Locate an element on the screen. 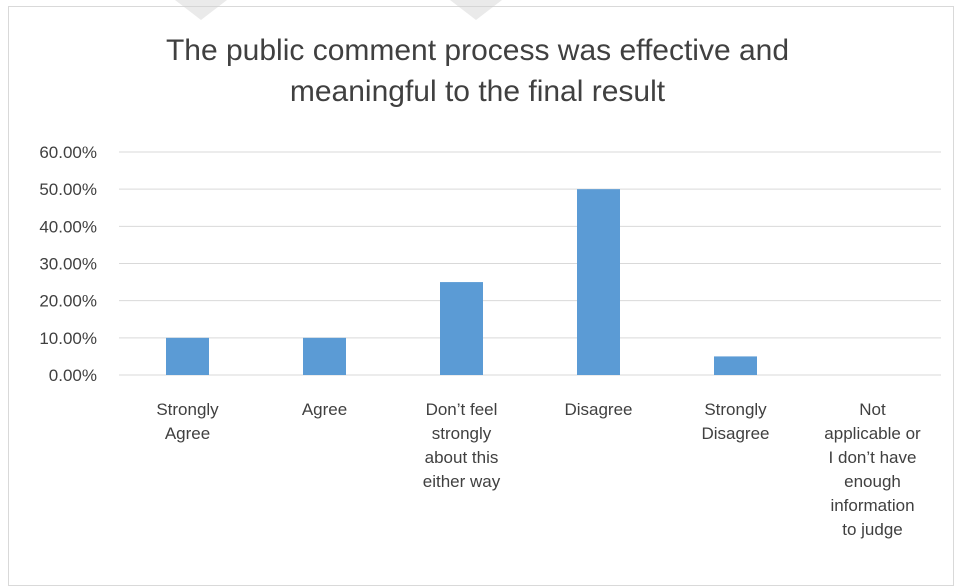 This screenshot has width=955, height=586. y-tick-label: 60.00% is located at coordinates (68, 152).